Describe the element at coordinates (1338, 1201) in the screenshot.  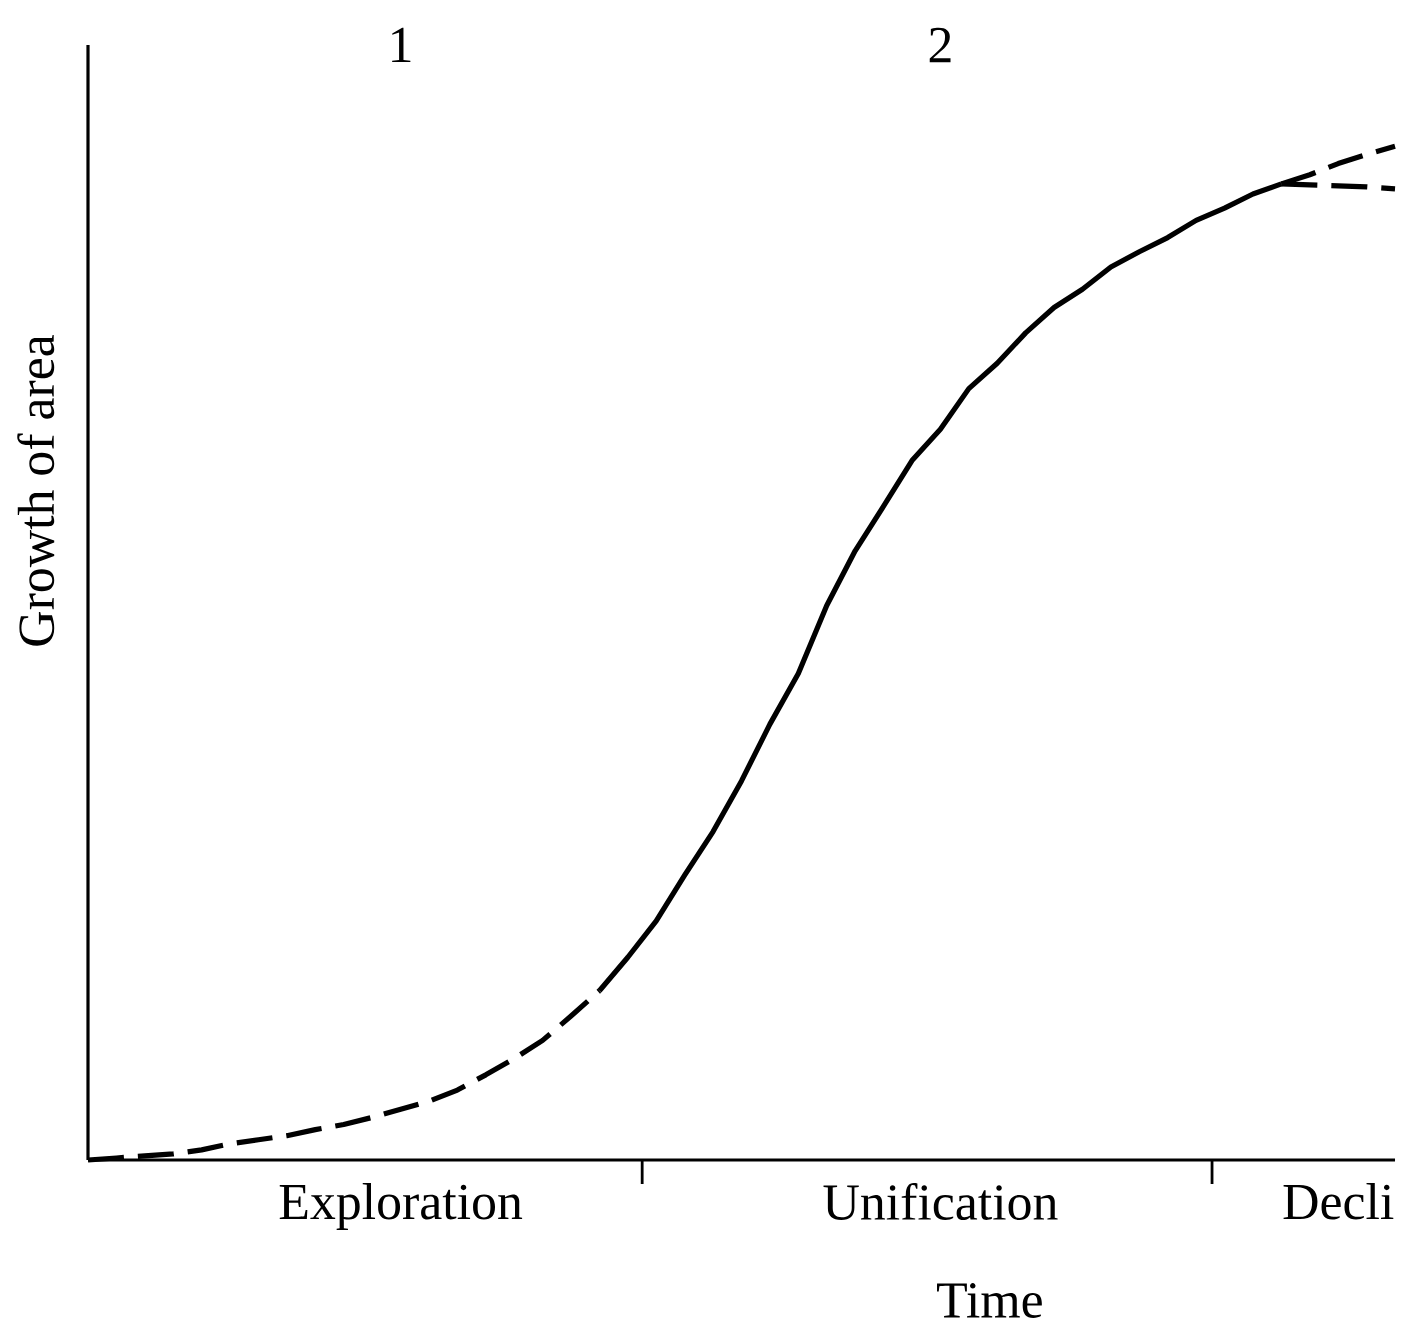
I see `x-tick-label: Decli` at that location.